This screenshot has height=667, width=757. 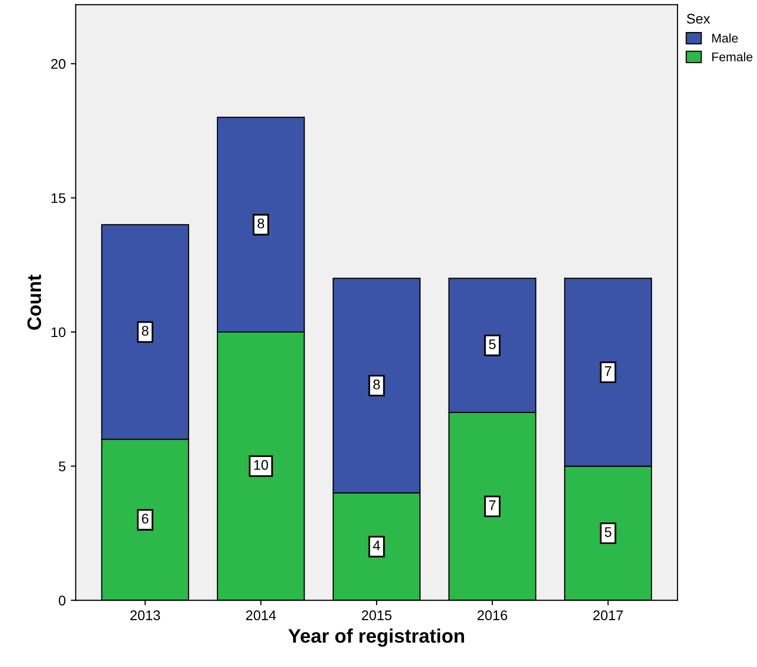 What do you see at coordinates (698, 19) in the screenshot?
I see `legend-title: Sex` at bounding box center [698, 19].